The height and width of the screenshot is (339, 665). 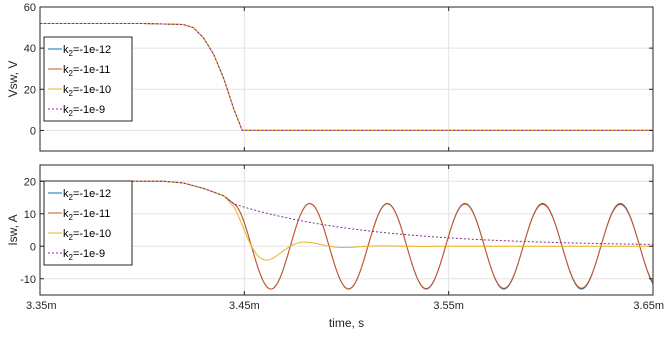 I want to click on y-tick-label: 10, so click(x=30, y=215).